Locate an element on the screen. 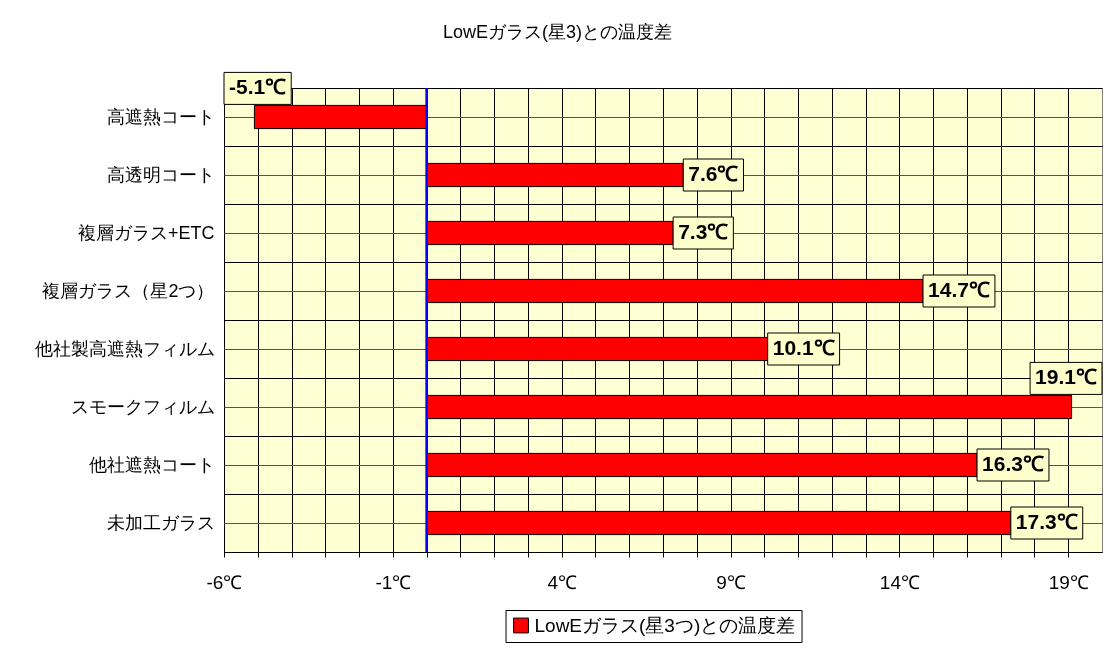 The image size is (1115, 650). legend-label: LowEガラス(星3つ)との温度差 is located at coordinates (665, 625).